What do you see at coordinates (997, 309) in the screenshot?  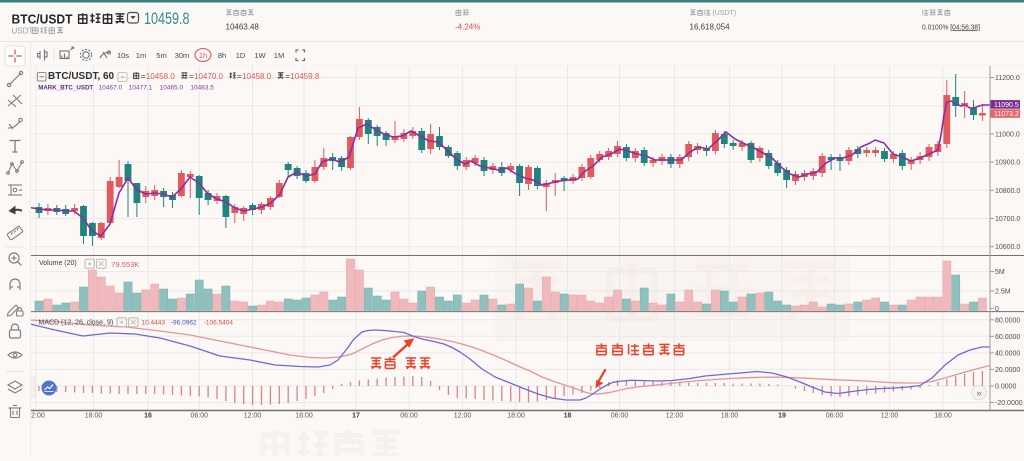 I see `svg-text: 0` at bounding box center [997, 309].